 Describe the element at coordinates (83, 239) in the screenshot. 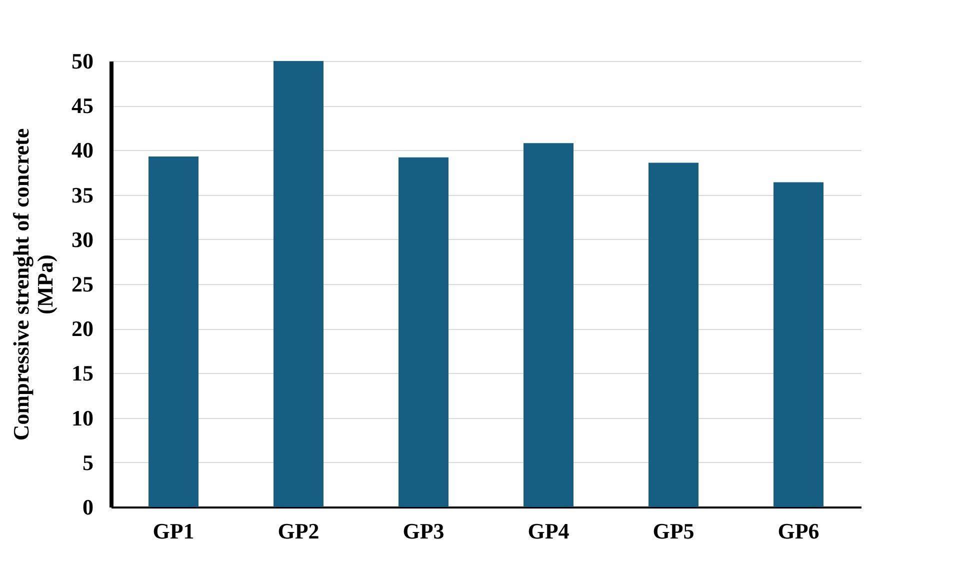

I see `y-tick-label: 30` at that location.